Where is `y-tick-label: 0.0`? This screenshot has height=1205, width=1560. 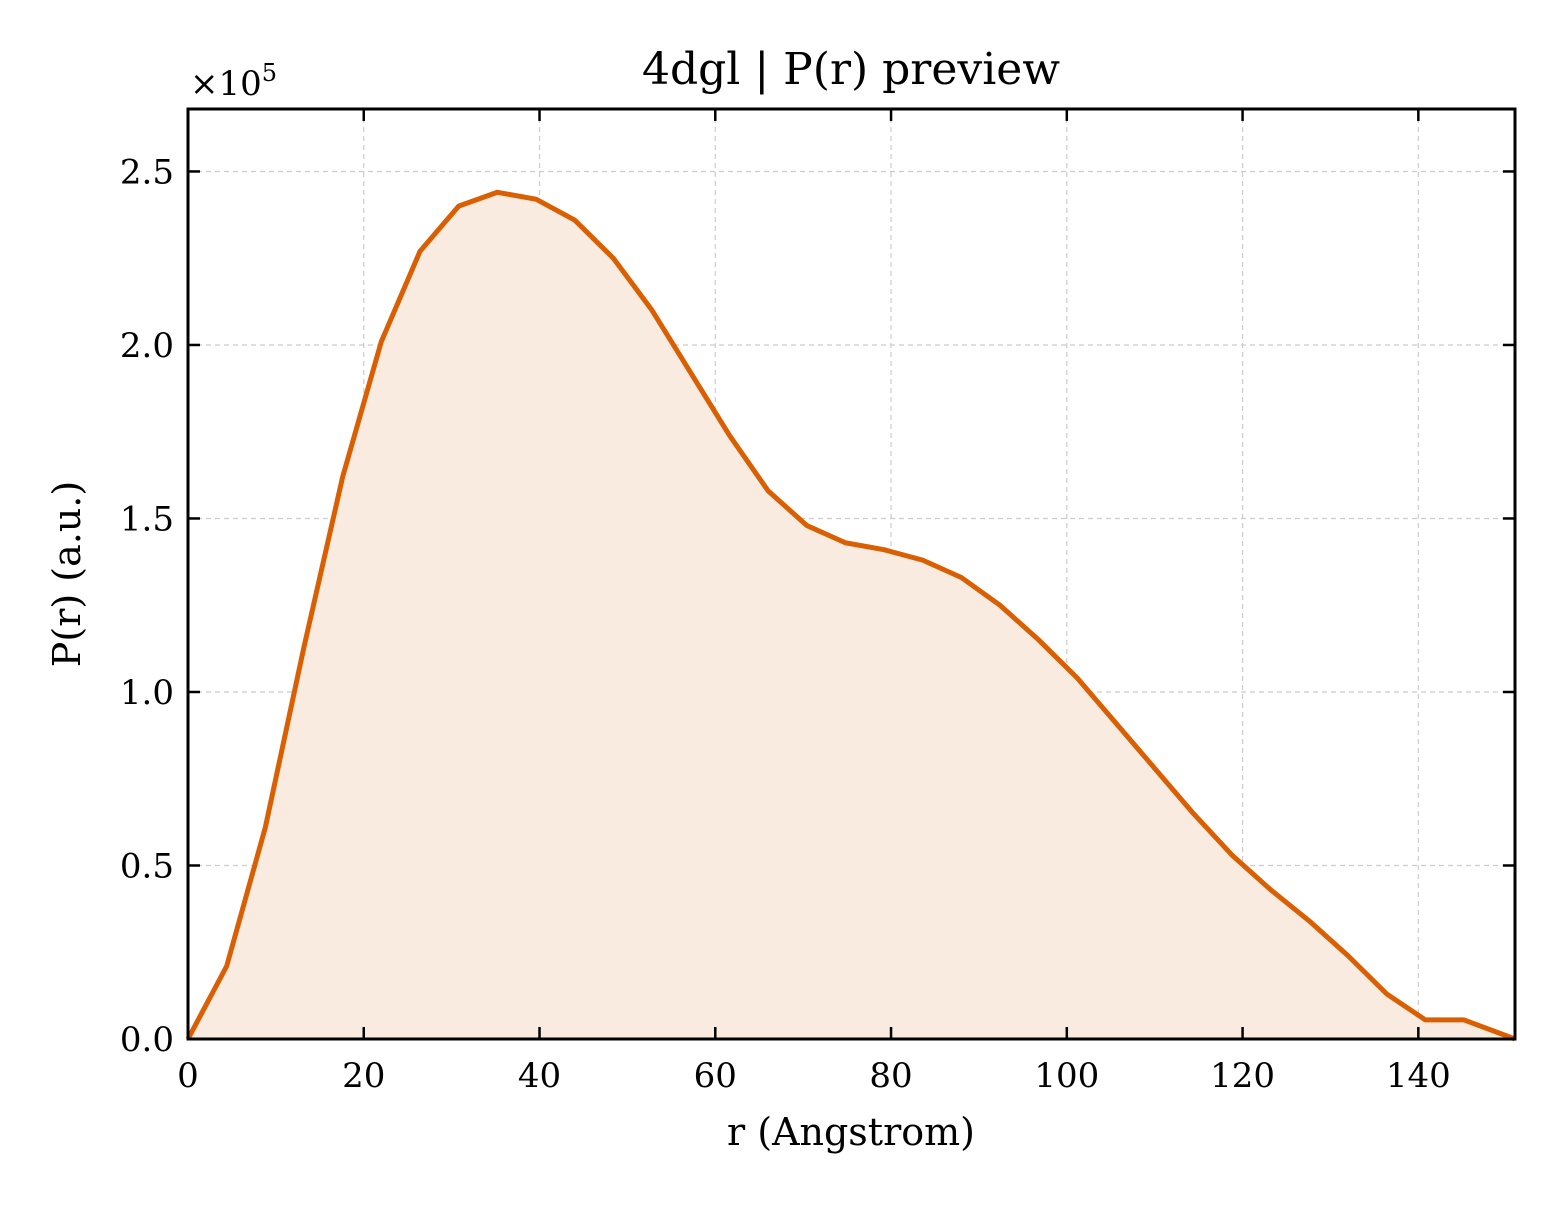 y-tick-label: 0.0 is located at coordinates (147, 1040).